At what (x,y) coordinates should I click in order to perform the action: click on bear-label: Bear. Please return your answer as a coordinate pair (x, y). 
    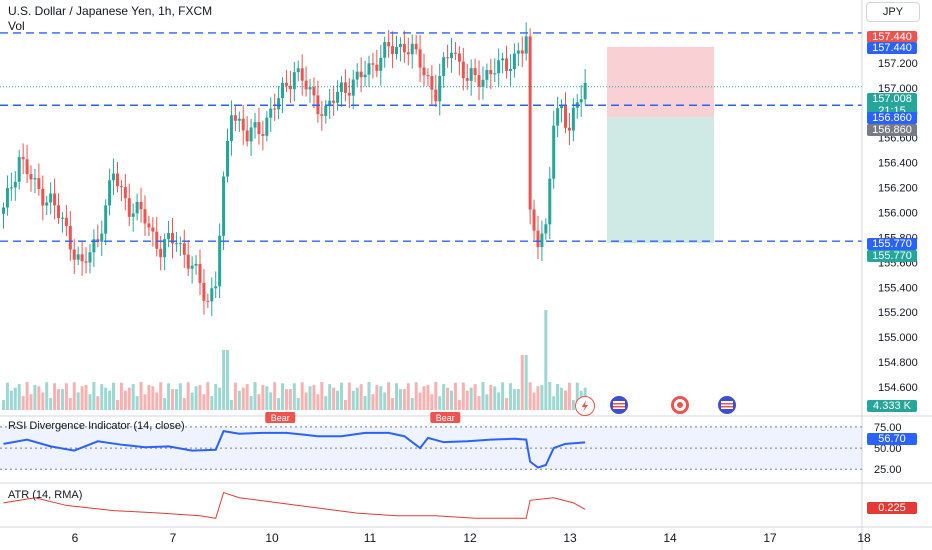
    Looking at the image, I should click on (445, 418).